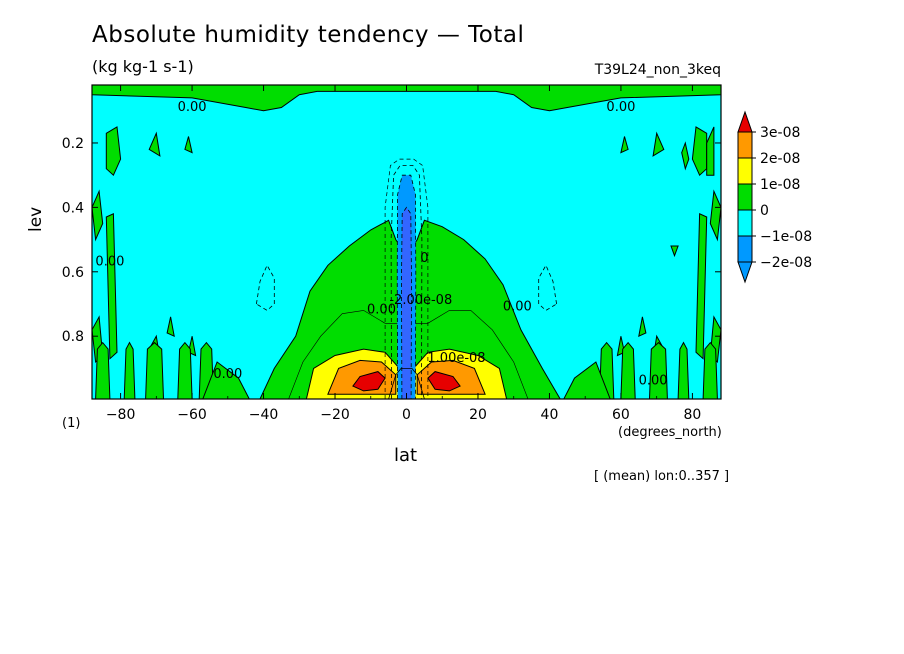  I want to click on legend-label: 0, so click(764, 211).